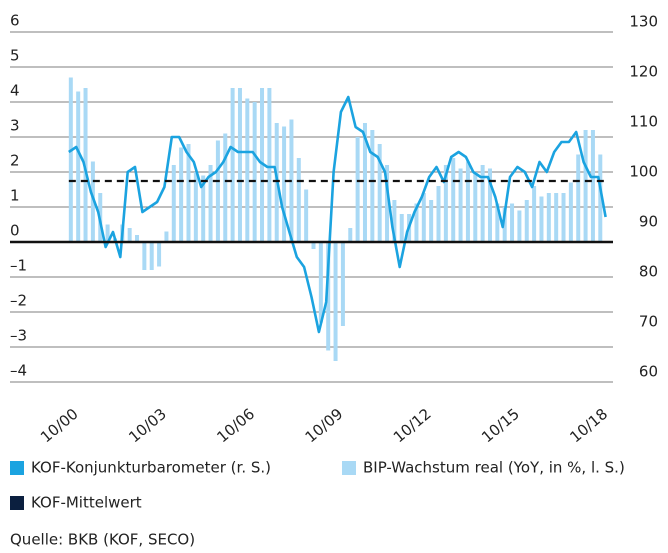 This screenshot has width=668, height=553. What do you see at coordinates (18, 336) in the screenshot?
I see `y-tick-label: –3` at bounding box center [18, 336].